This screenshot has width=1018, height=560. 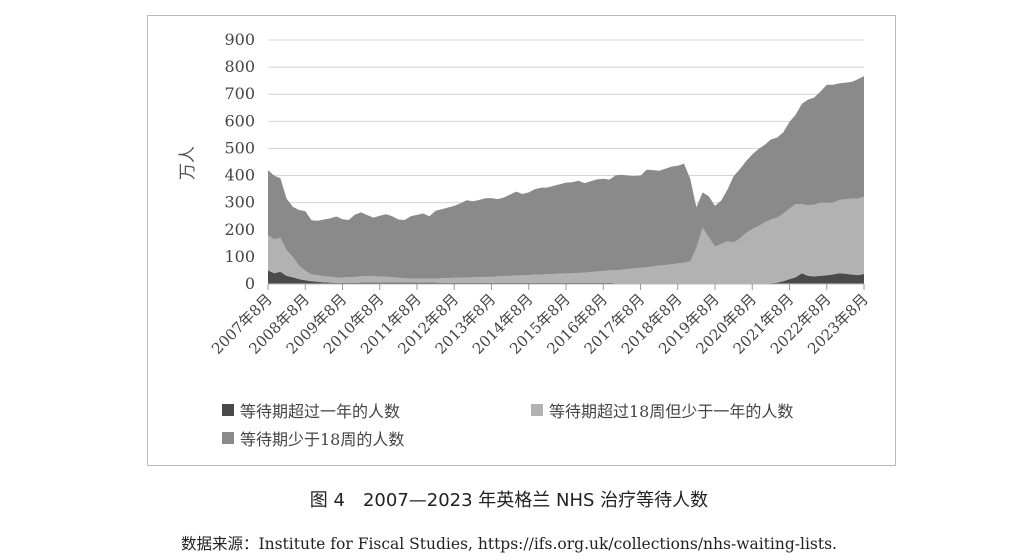 I want to click on y-tick-label: 900, so click(x=239, y=39).